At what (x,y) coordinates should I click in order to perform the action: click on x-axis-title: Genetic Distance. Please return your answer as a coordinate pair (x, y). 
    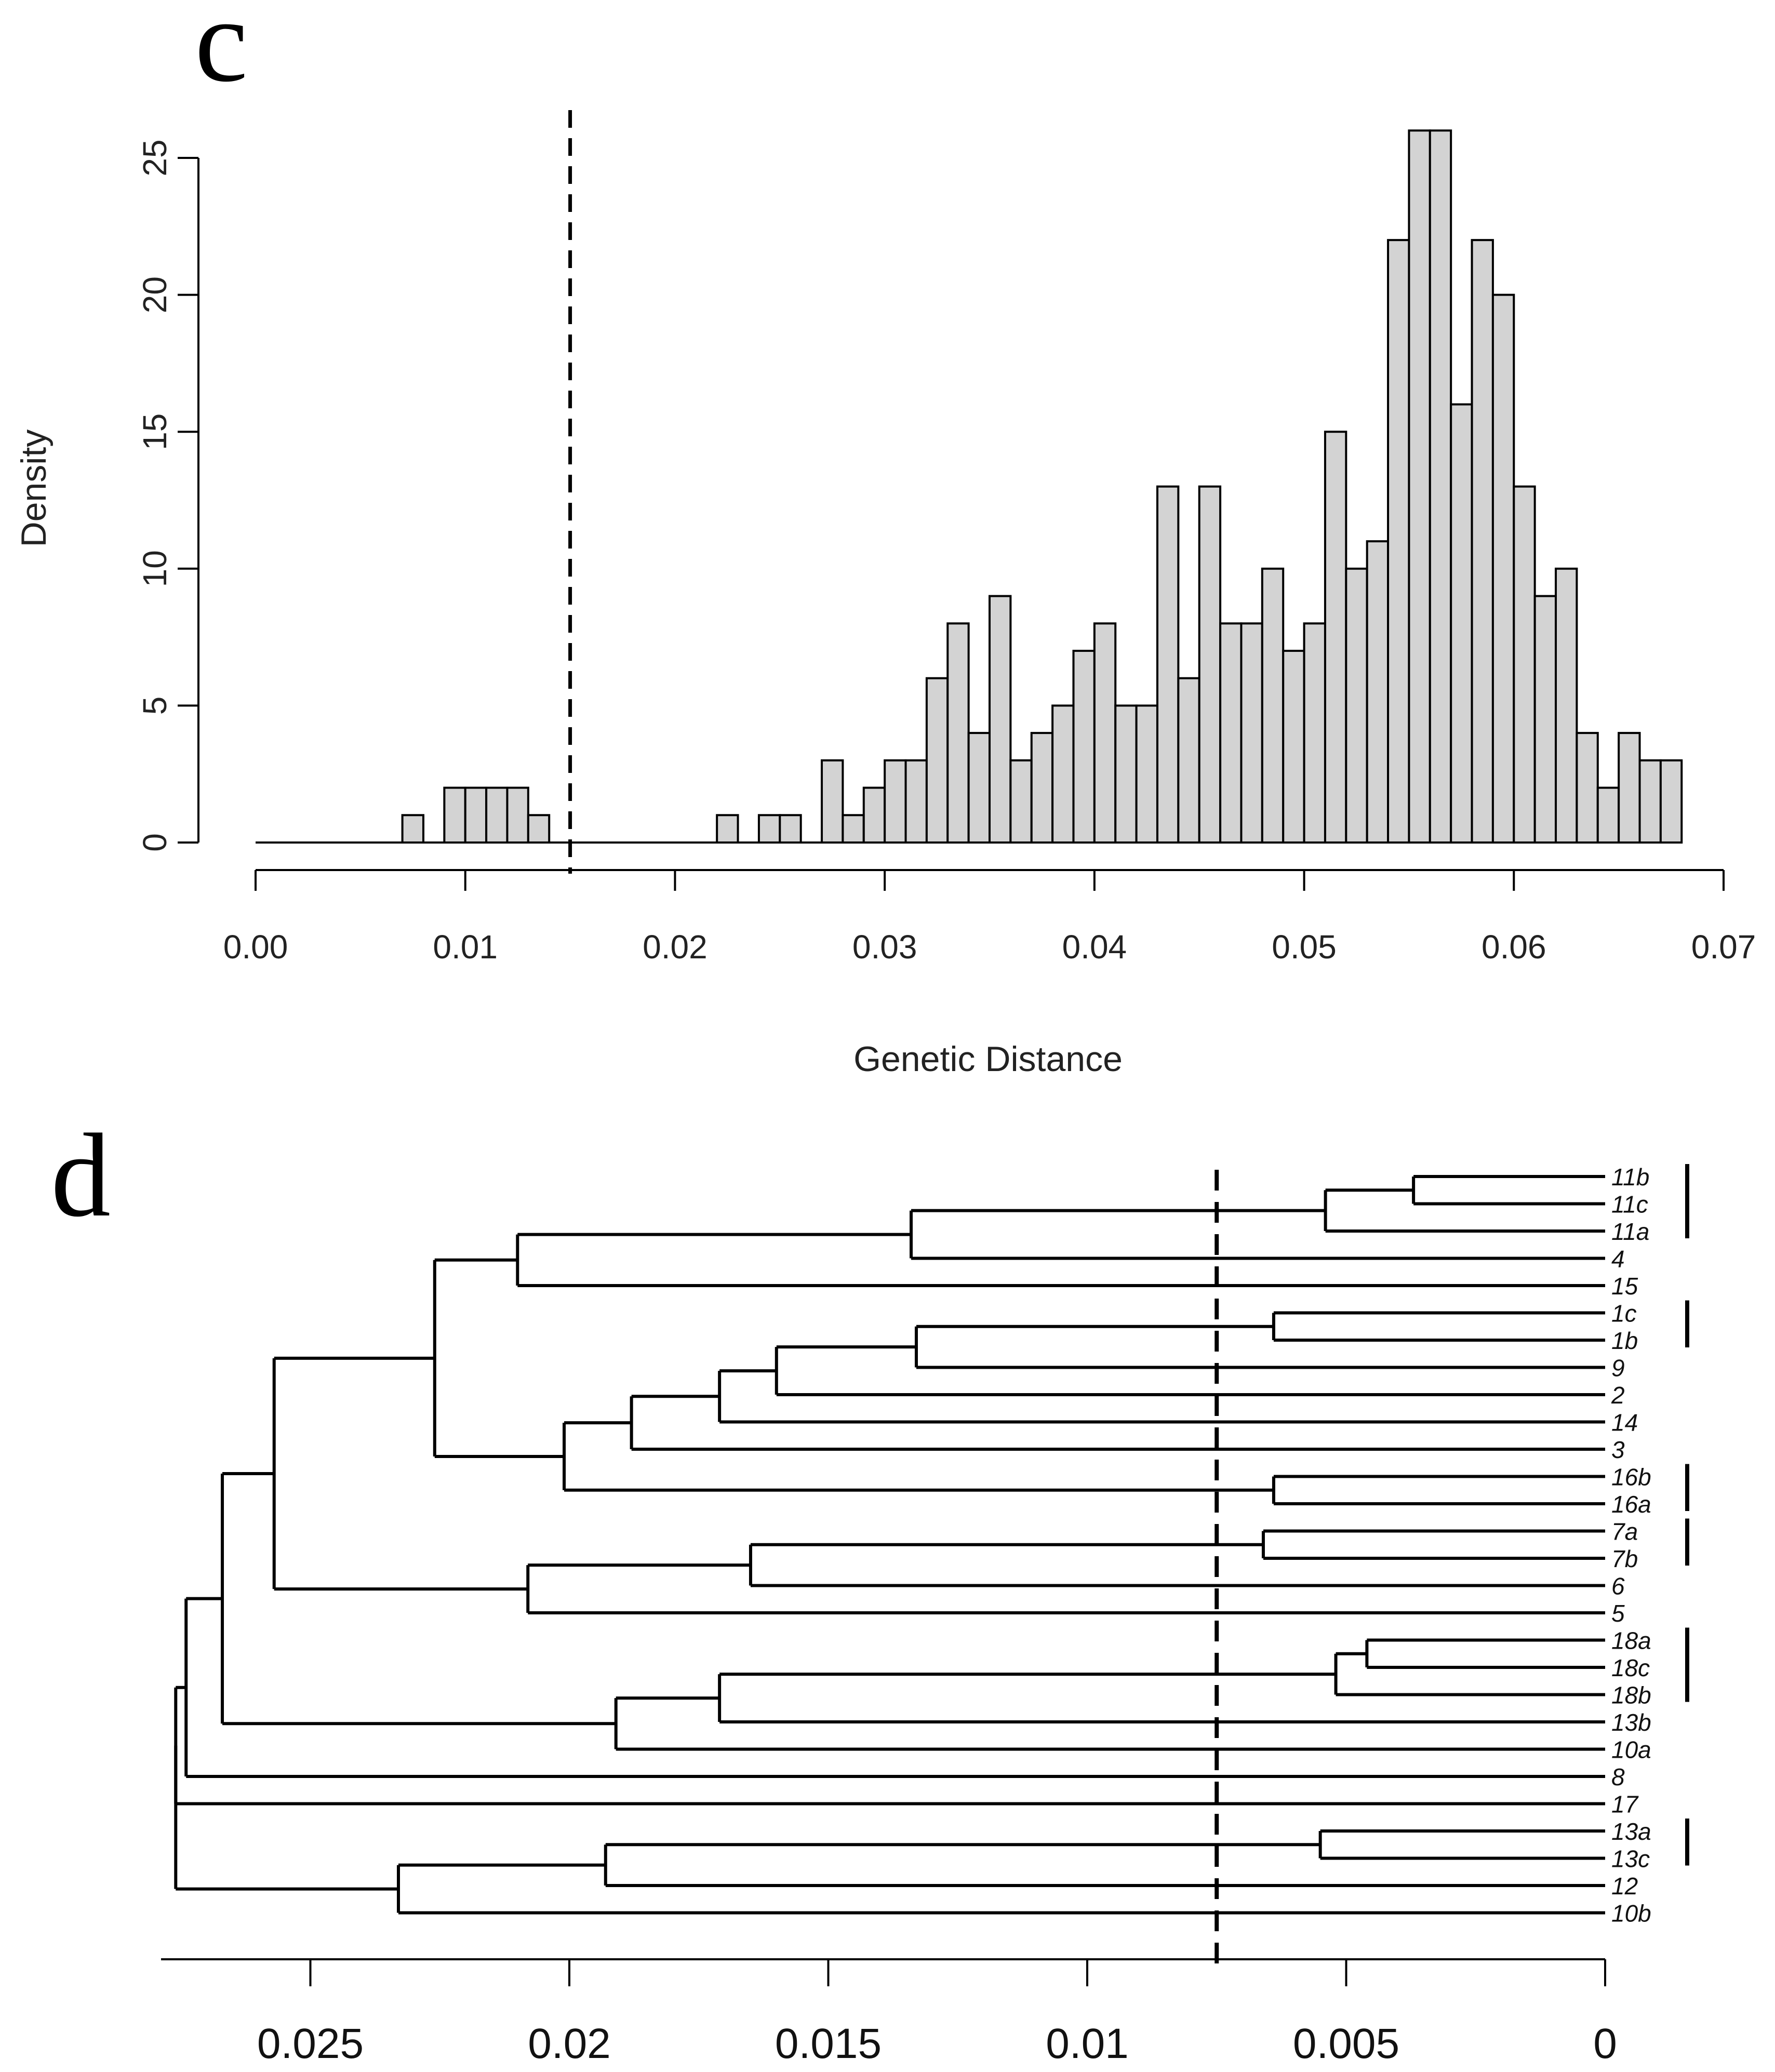
    Looking at the image, I should click on (988, 1059).